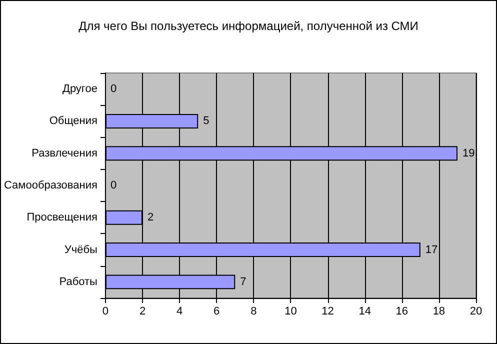 This screenshot has height=344, width=497. Describe the element at coordinates (248, 26) in the screenshot. I see `chart-title: Для чего Вы пользуетесь информацией, полученной из СМИ` at that location.